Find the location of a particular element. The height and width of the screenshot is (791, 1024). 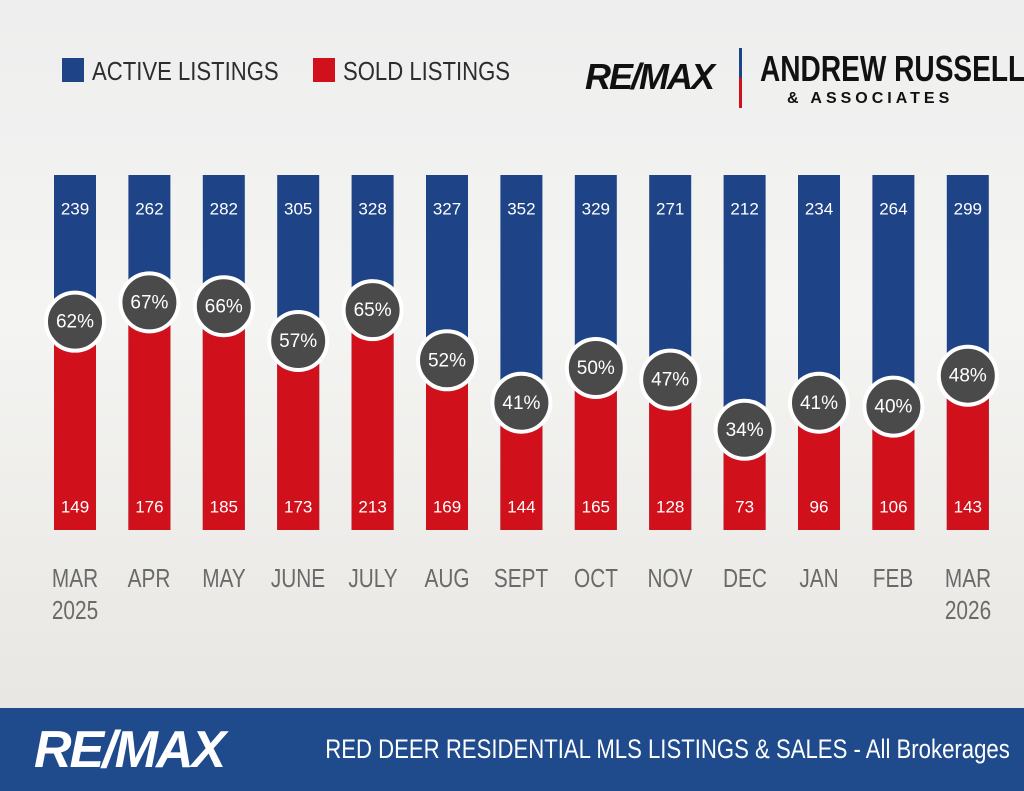

ratio-label: 57% is located at coordinates (298, 341).